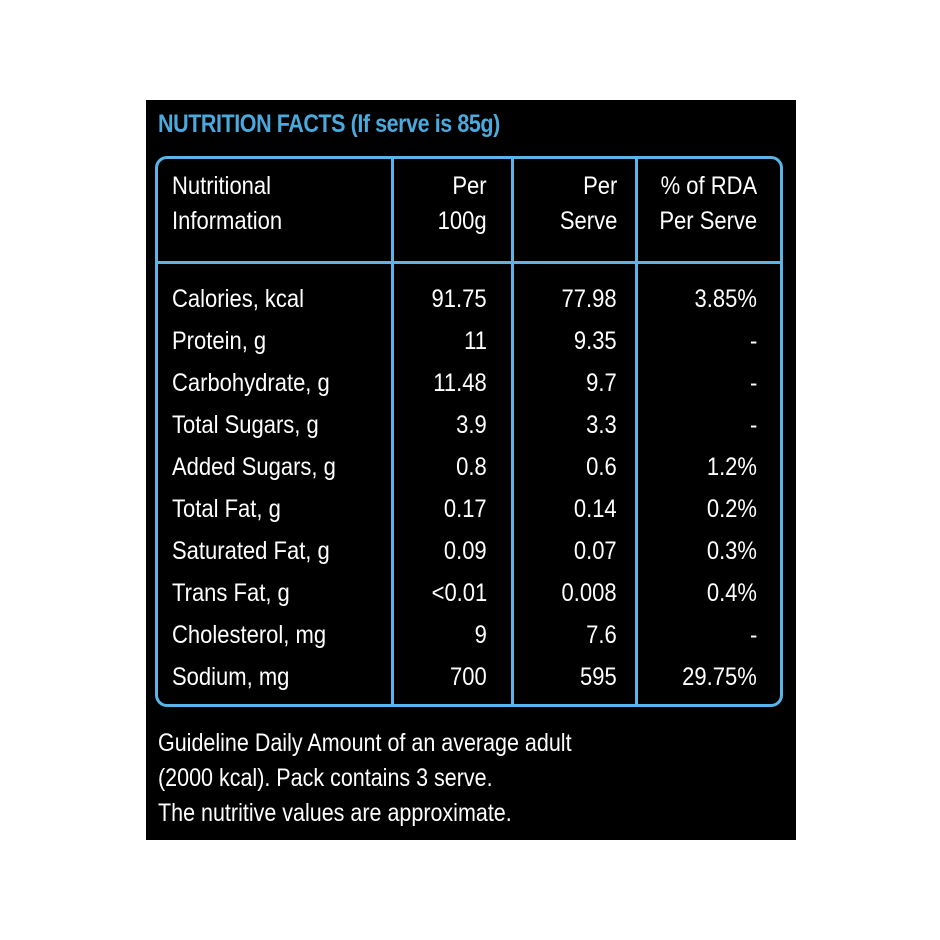 The image size is (940, 940). What do you see at coordinates (329, 124) in the screenshot?
I see `label-title: NUTRITION FACTS (If serve is 85g)` at bounding box center [329, 124].